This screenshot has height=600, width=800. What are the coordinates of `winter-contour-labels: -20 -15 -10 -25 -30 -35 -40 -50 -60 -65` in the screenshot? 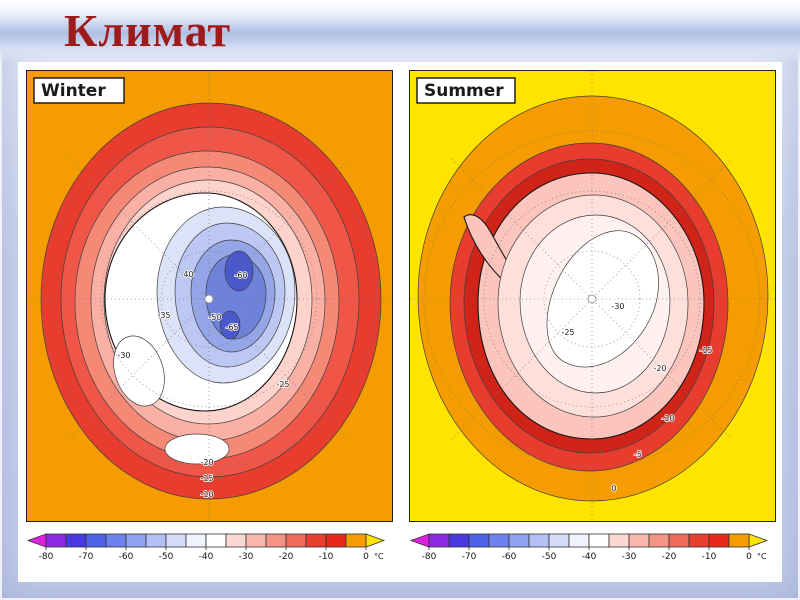 It's located at (204, 384).